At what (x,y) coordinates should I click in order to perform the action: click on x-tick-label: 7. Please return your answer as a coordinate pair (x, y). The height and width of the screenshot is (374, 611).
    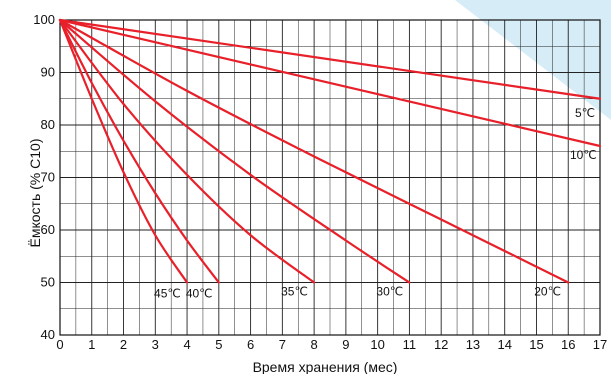
    Looking at the image, I should click on (282, 344).